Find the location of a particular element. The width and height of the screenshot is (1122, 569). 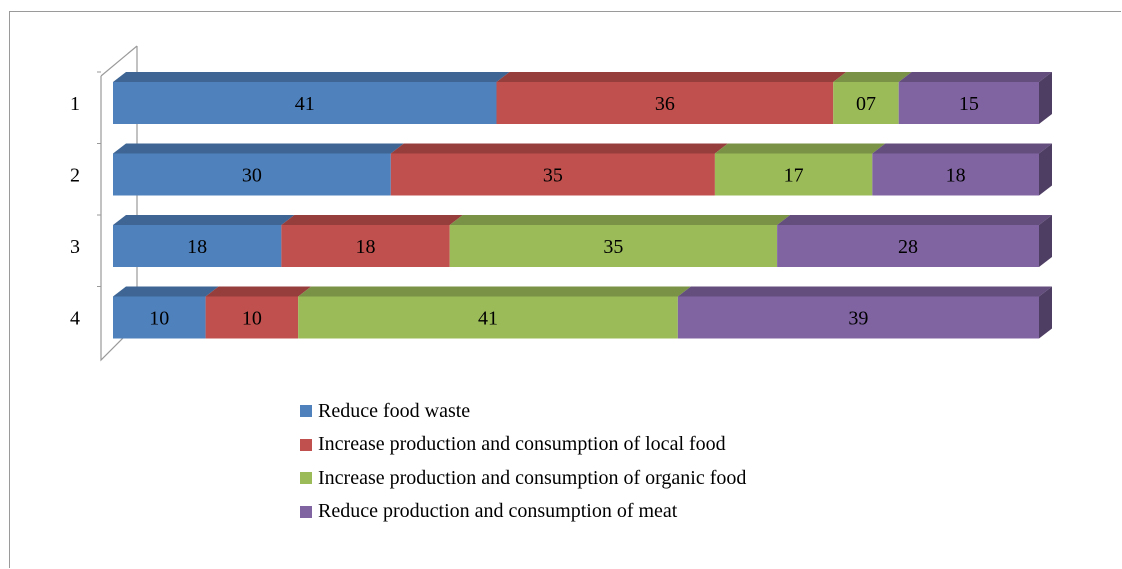

bar-segment: 39 is located at coordinates (864, 312).